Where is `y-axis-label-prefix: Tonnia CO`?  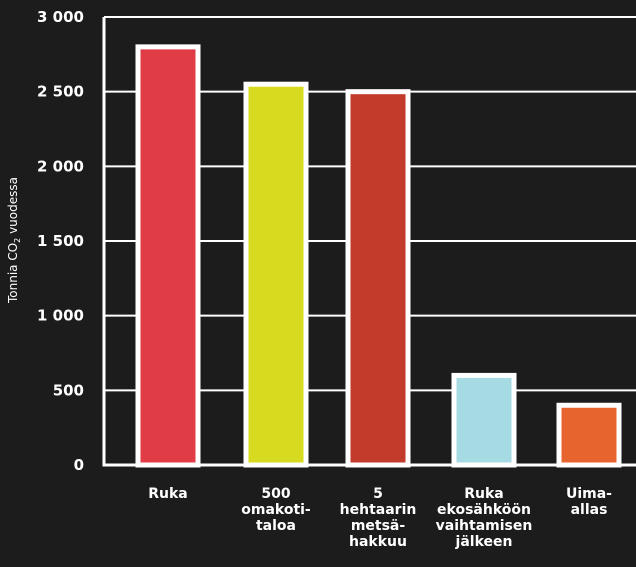 y-axis-label-prefix: Tonnia CO is located at coordinates (13, 273).